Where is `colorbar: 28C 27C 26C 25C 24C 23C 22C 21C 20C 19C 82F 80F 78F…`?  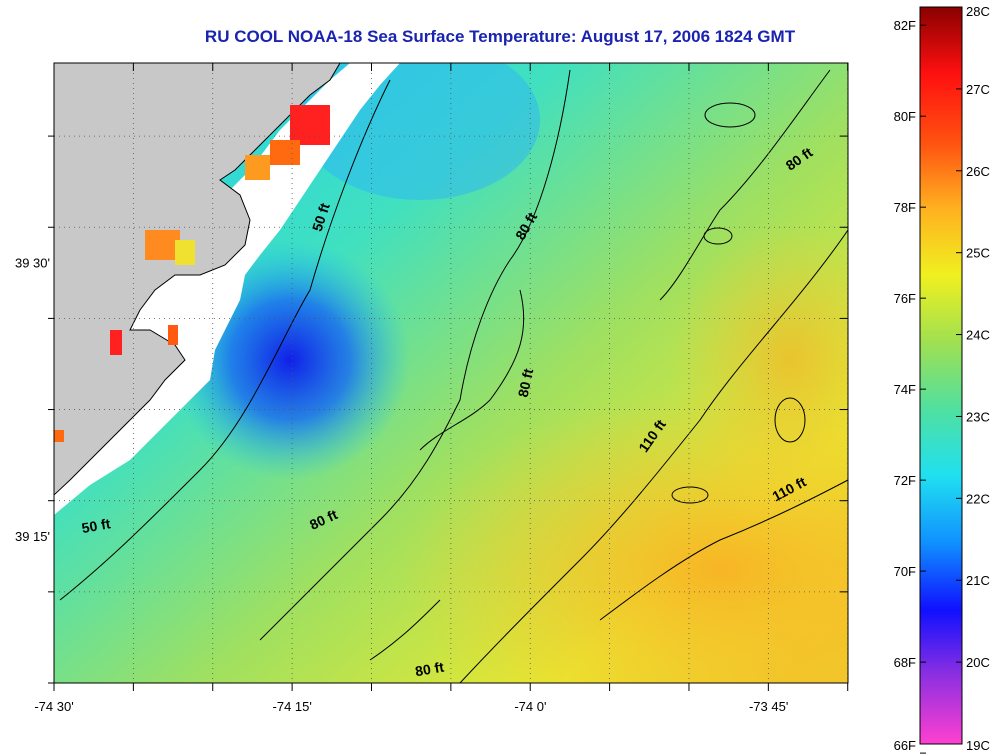 colorbar: 28C 27C 26C 25C 24C 23C 22C 21C 20C 19C 82F 80F 78F… is located at coordinates (942, 379).